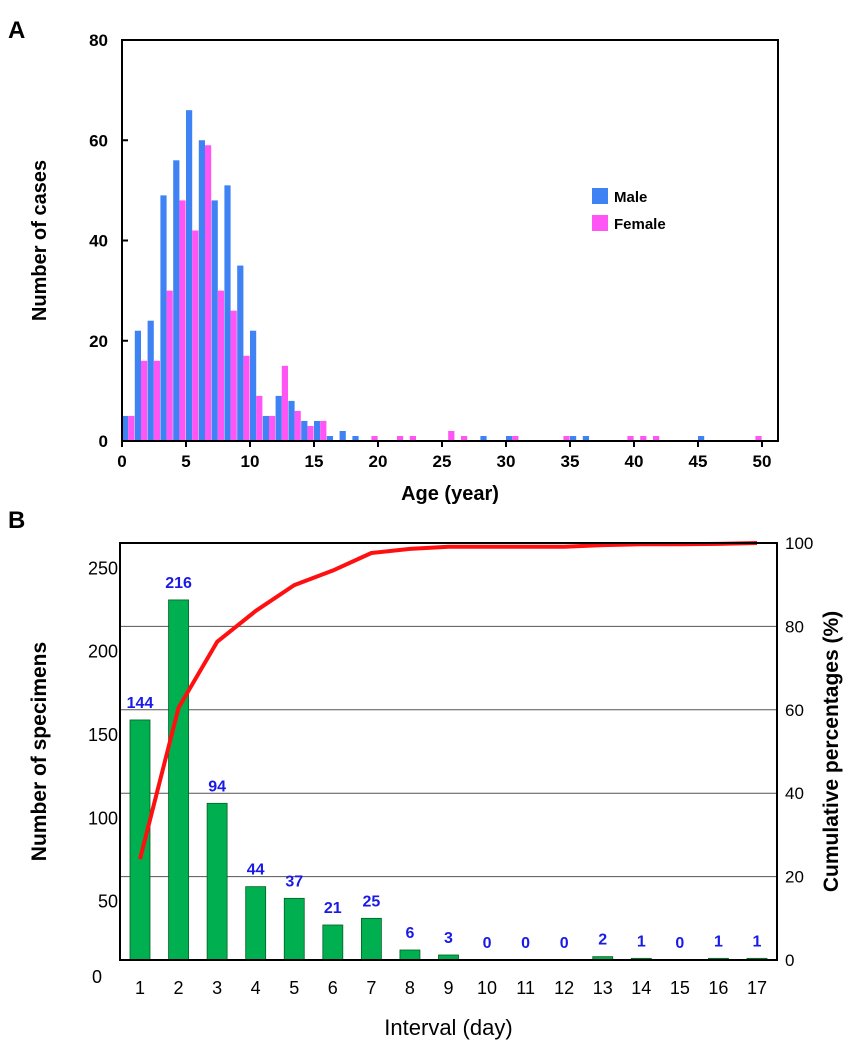  Describe the element at coordinates (570, 461) in the screenshot. I see `x-tick-label: 35` at that location.